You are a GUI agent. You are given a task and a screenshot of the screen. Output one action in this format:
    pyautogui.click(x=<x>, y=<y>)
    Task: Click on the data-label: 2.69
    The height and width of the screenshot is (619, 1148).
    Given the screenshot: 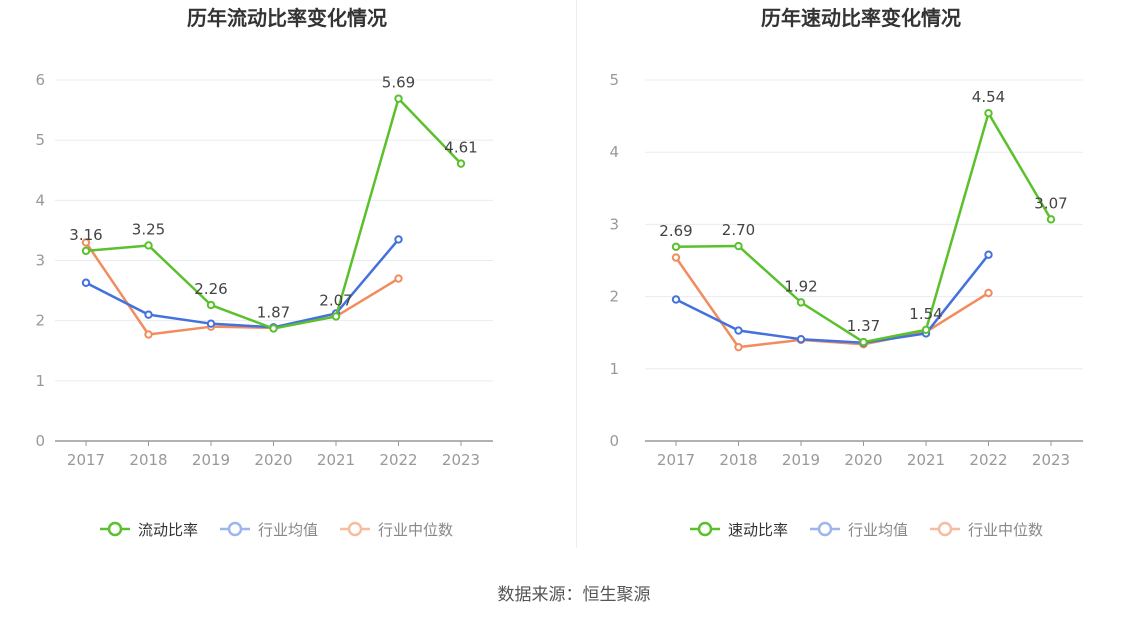 What is the action you would take?
    pyautogui.click(x=675, y=231)
    